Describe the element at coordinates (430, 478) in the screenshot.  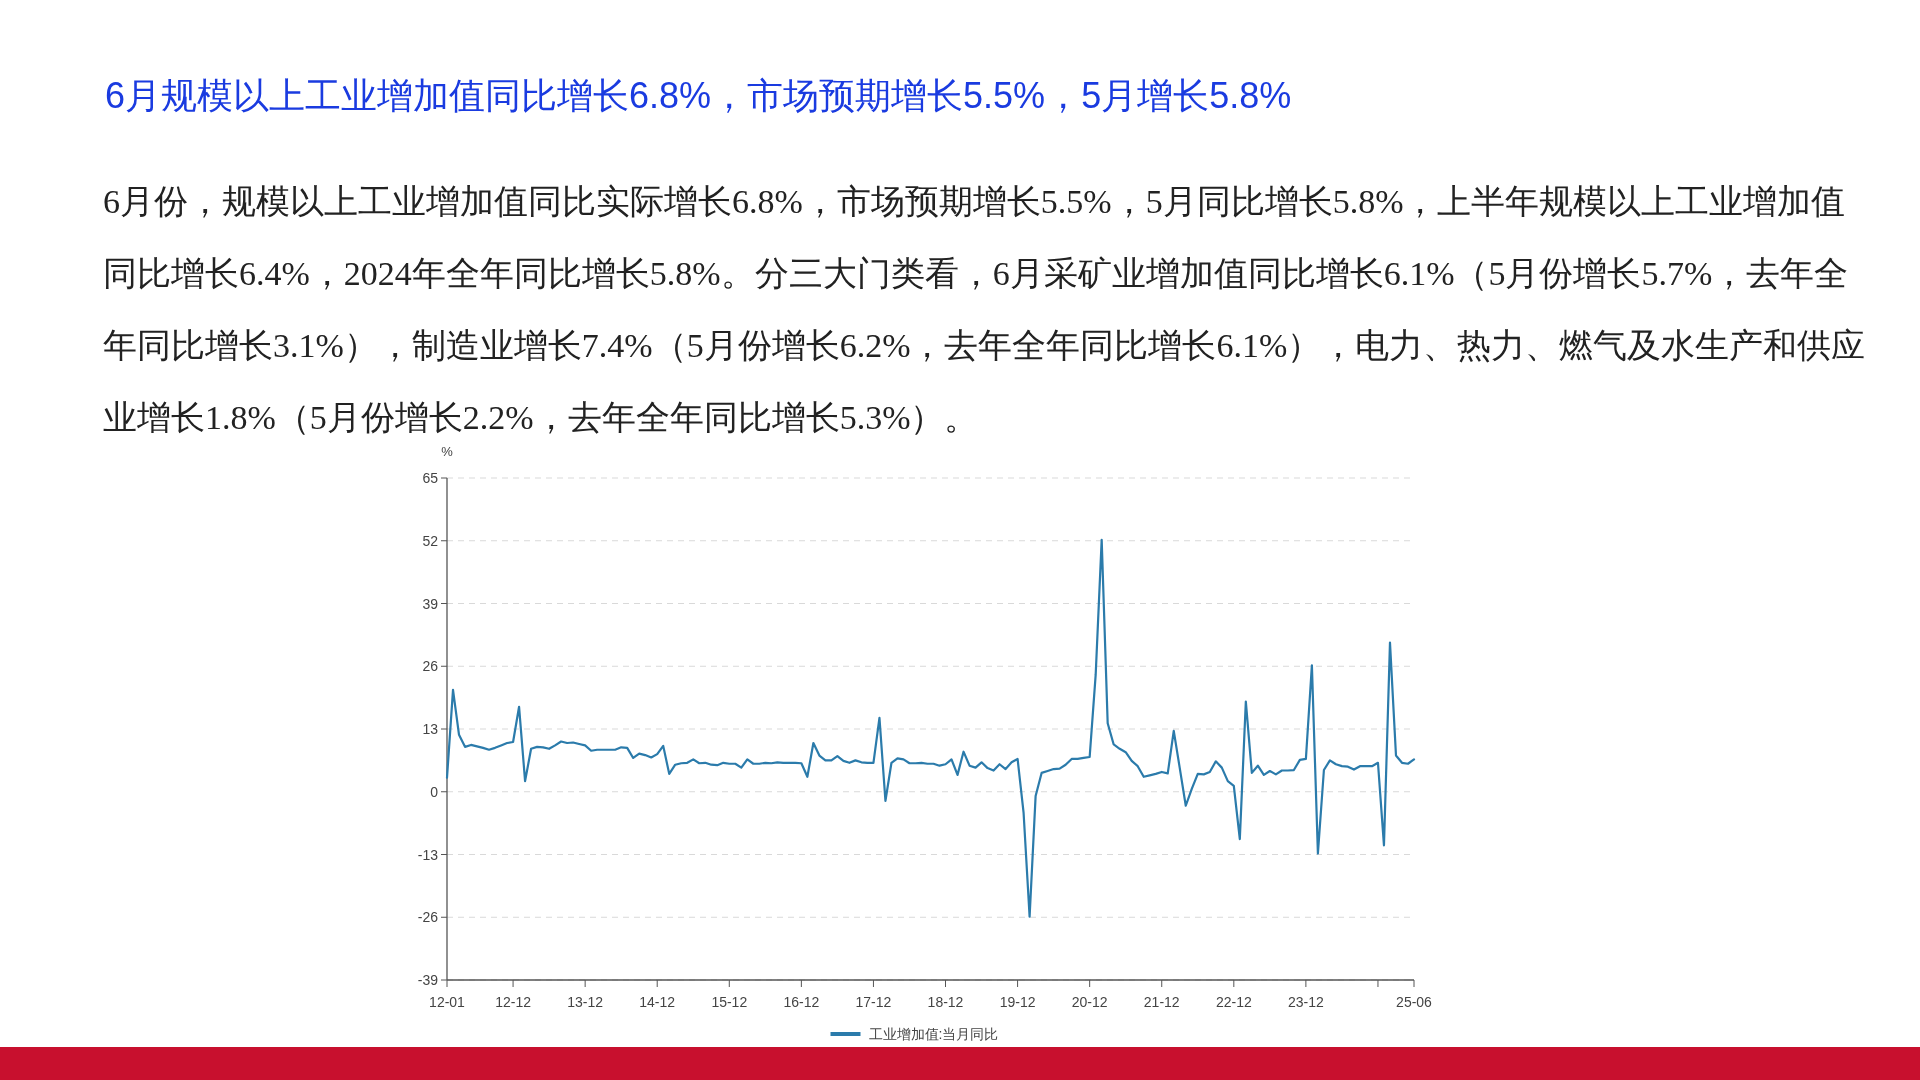
I see `y-tick-label: 65` at that location.